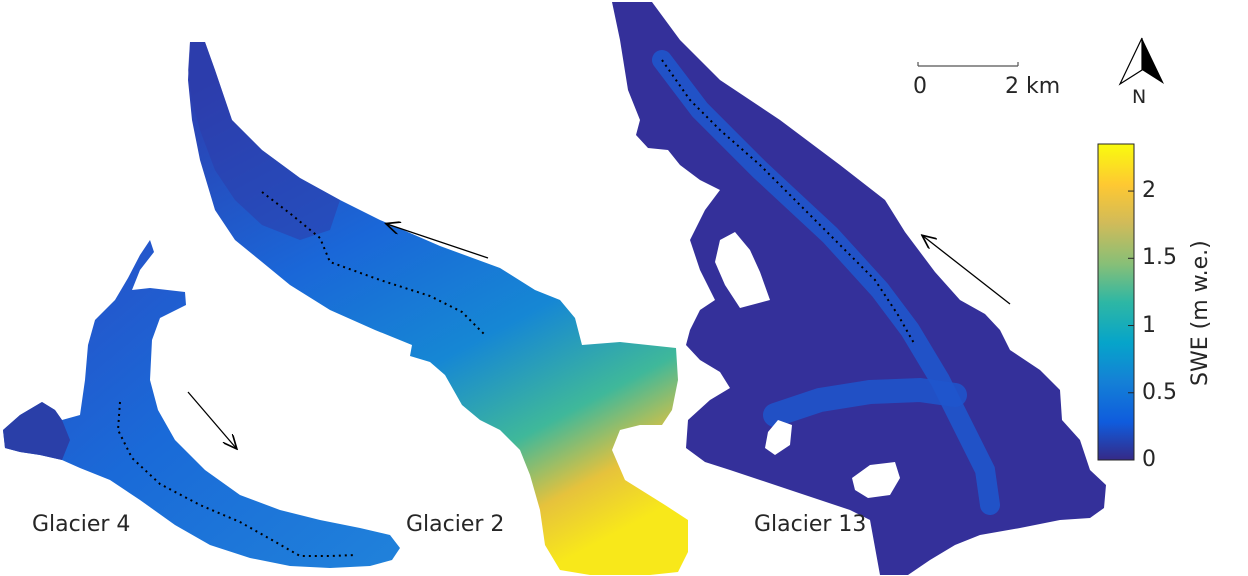 The image size is (1248, 576). Describe the element at coordinates (1141, 61) in the screenshot. I see `north-arrow-icon` at that location.